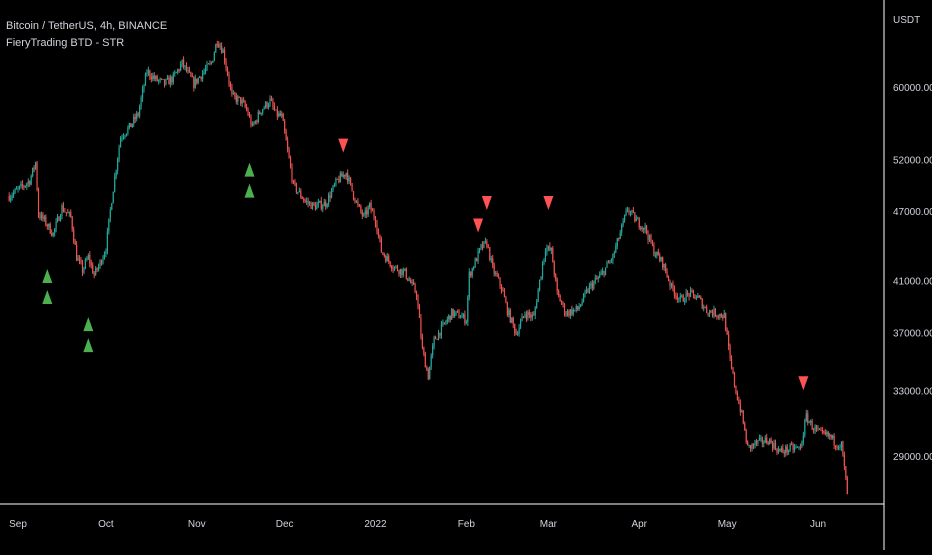 This screenshot has width=932, height=555. What do you see at coordinates (18, 524) in the screenshot?
I see `time-tick-label: Sep` at bounding box center [18, 524].